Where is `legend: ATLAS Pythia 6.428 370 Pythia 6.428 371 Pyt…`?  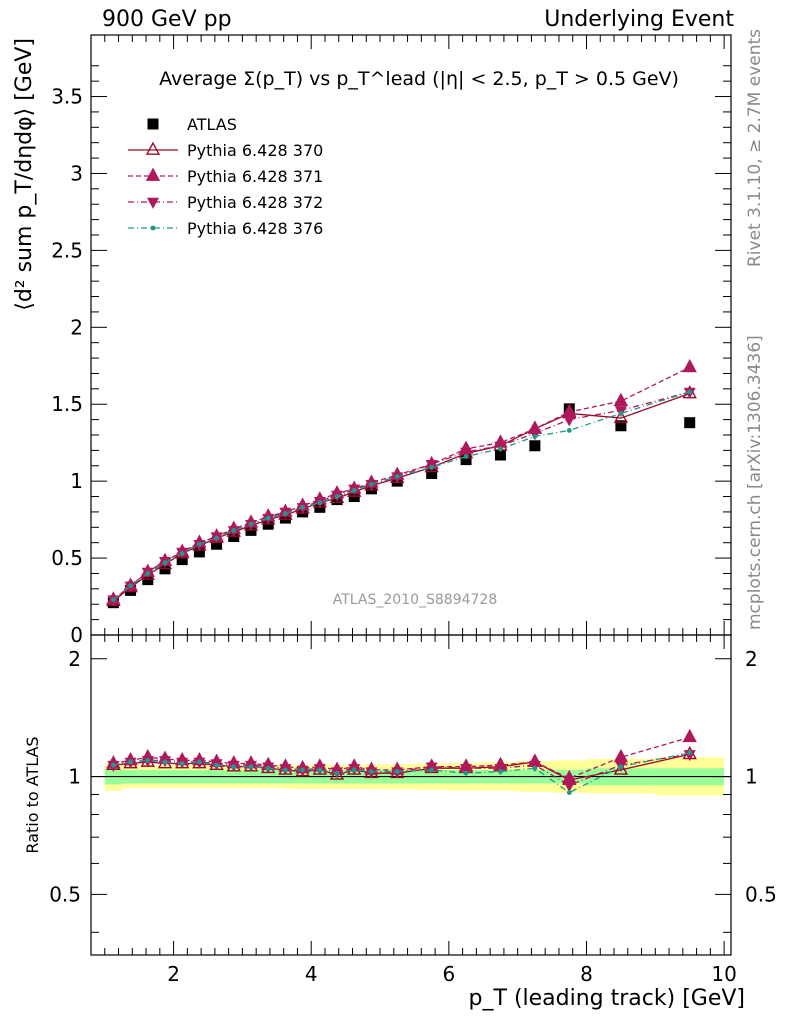
legend: ATLAS Pythia 6.428 370 Pythia 6.428 371 Pyt… is located at coordinates (225, 176).